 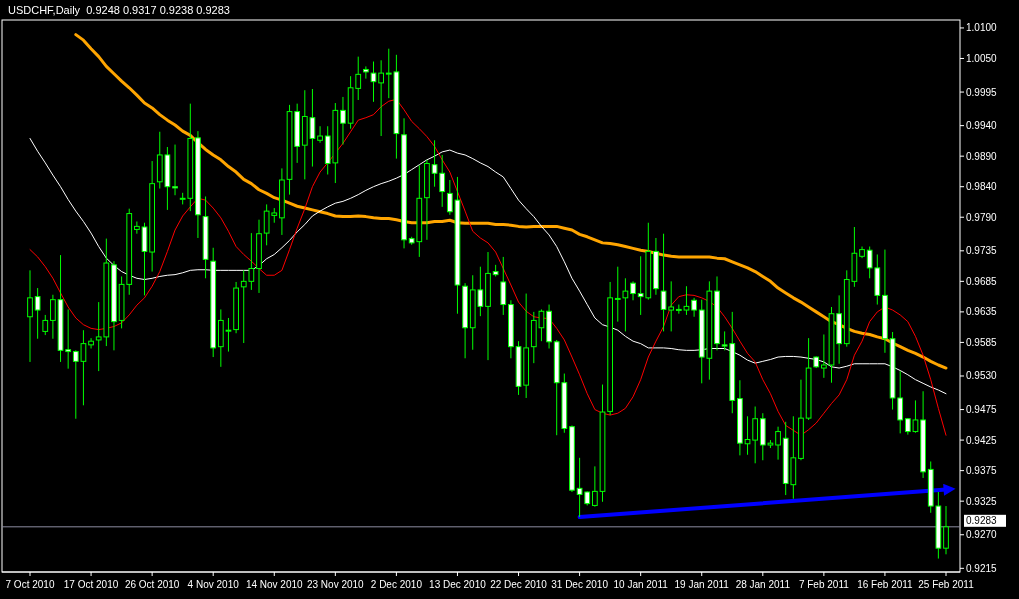 I want to click on y-tick-label: 0.9530, so click(x=982, y=376).